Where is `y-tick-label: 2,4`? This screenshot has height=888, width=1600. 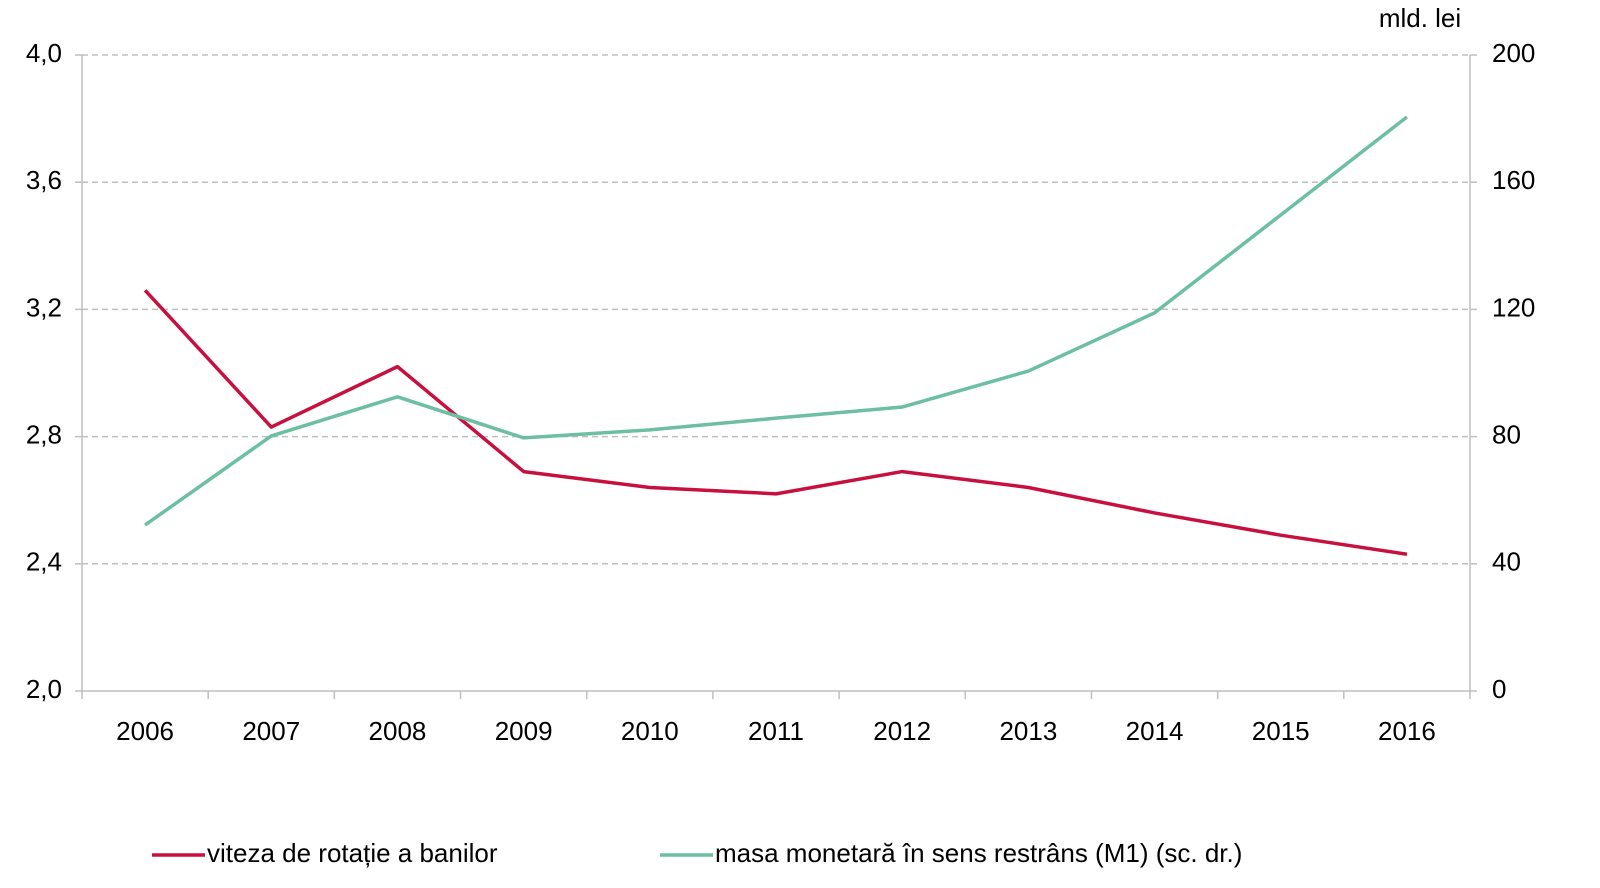 y-tick-label: 2,4 is located at coordinates (44, 562).